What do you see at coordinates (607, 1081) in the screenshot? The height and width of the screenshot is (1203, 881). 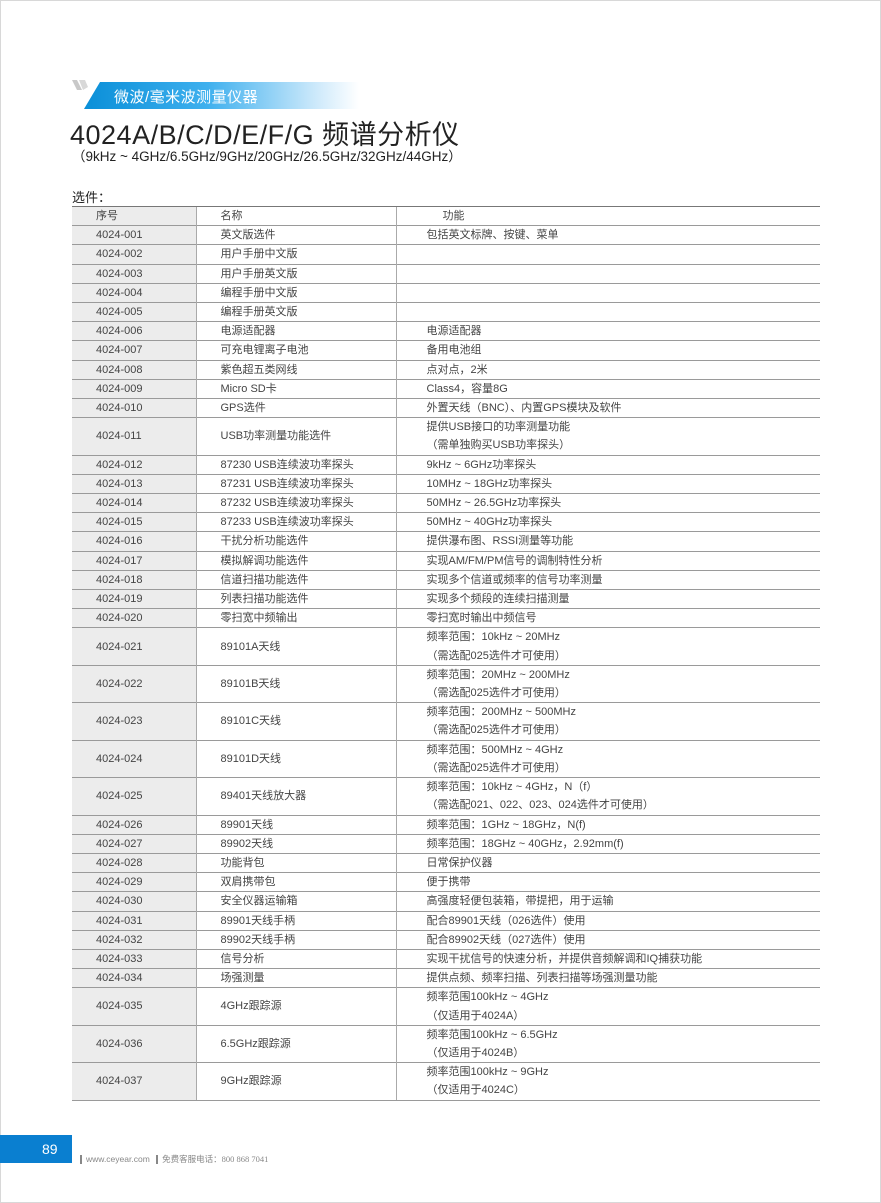 I see `option-function: 频率范围100kHz ~ 9GHz （仅适用于4024C）` at bounding box center [607, 1081].